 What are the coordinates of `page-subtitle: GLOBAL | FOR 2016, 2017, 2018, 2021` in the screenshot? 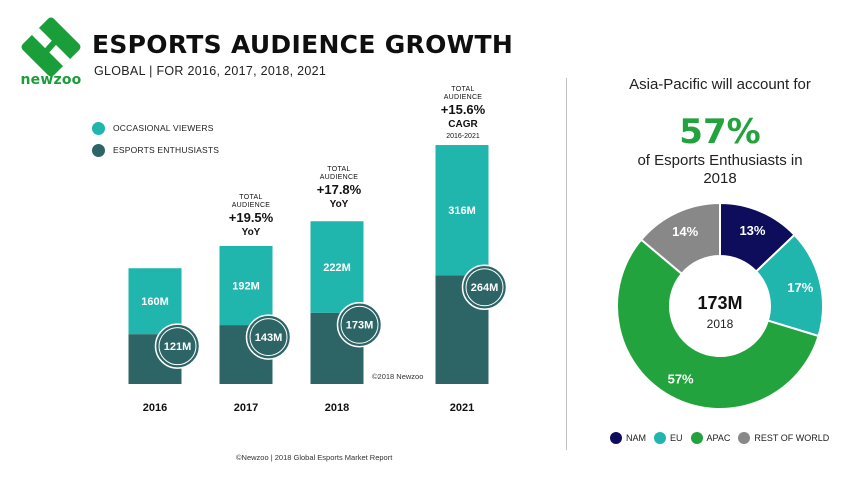 It's located at (210, 71).